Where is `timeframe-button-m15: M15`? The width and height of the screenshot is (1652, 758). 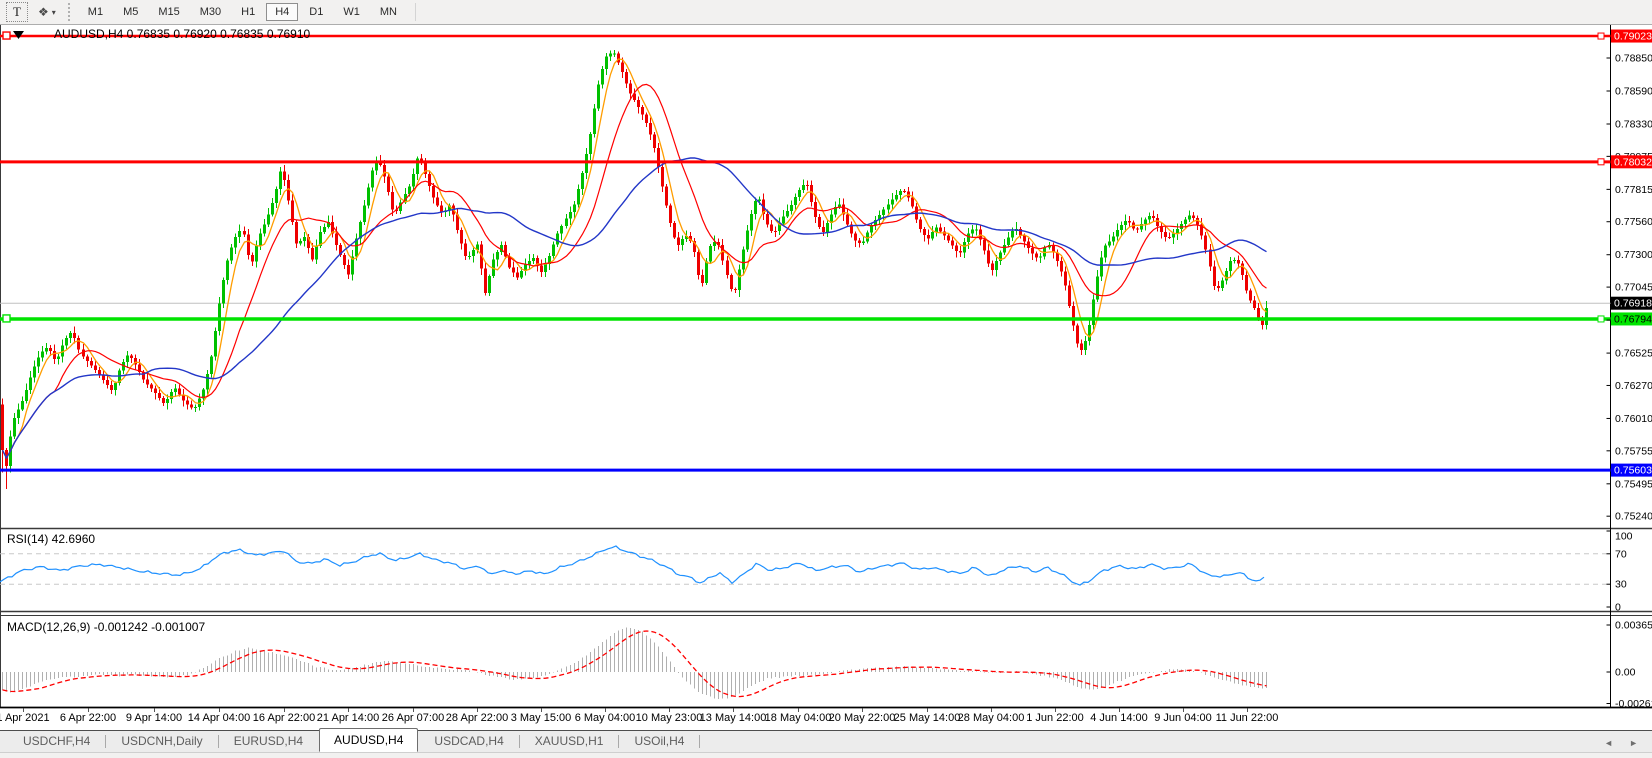
timeframe-button-m15: M15 is located at coordinates (169, 12).